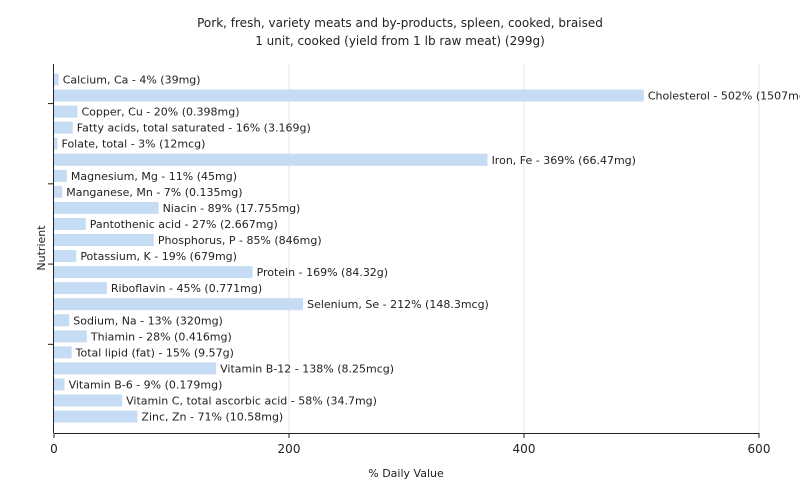 The width and height of the screenshot is (800, 500). I want to click on bar-label: Potassium, K - 19% (679mg), so click(158, 256).